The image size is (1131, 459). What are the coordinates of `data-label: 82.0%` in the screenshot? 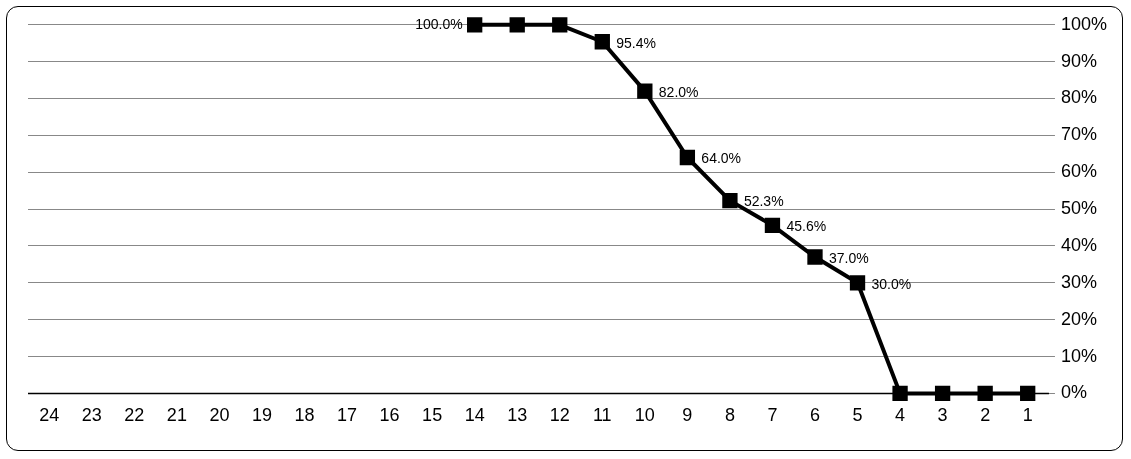 It's located at (678, 92).